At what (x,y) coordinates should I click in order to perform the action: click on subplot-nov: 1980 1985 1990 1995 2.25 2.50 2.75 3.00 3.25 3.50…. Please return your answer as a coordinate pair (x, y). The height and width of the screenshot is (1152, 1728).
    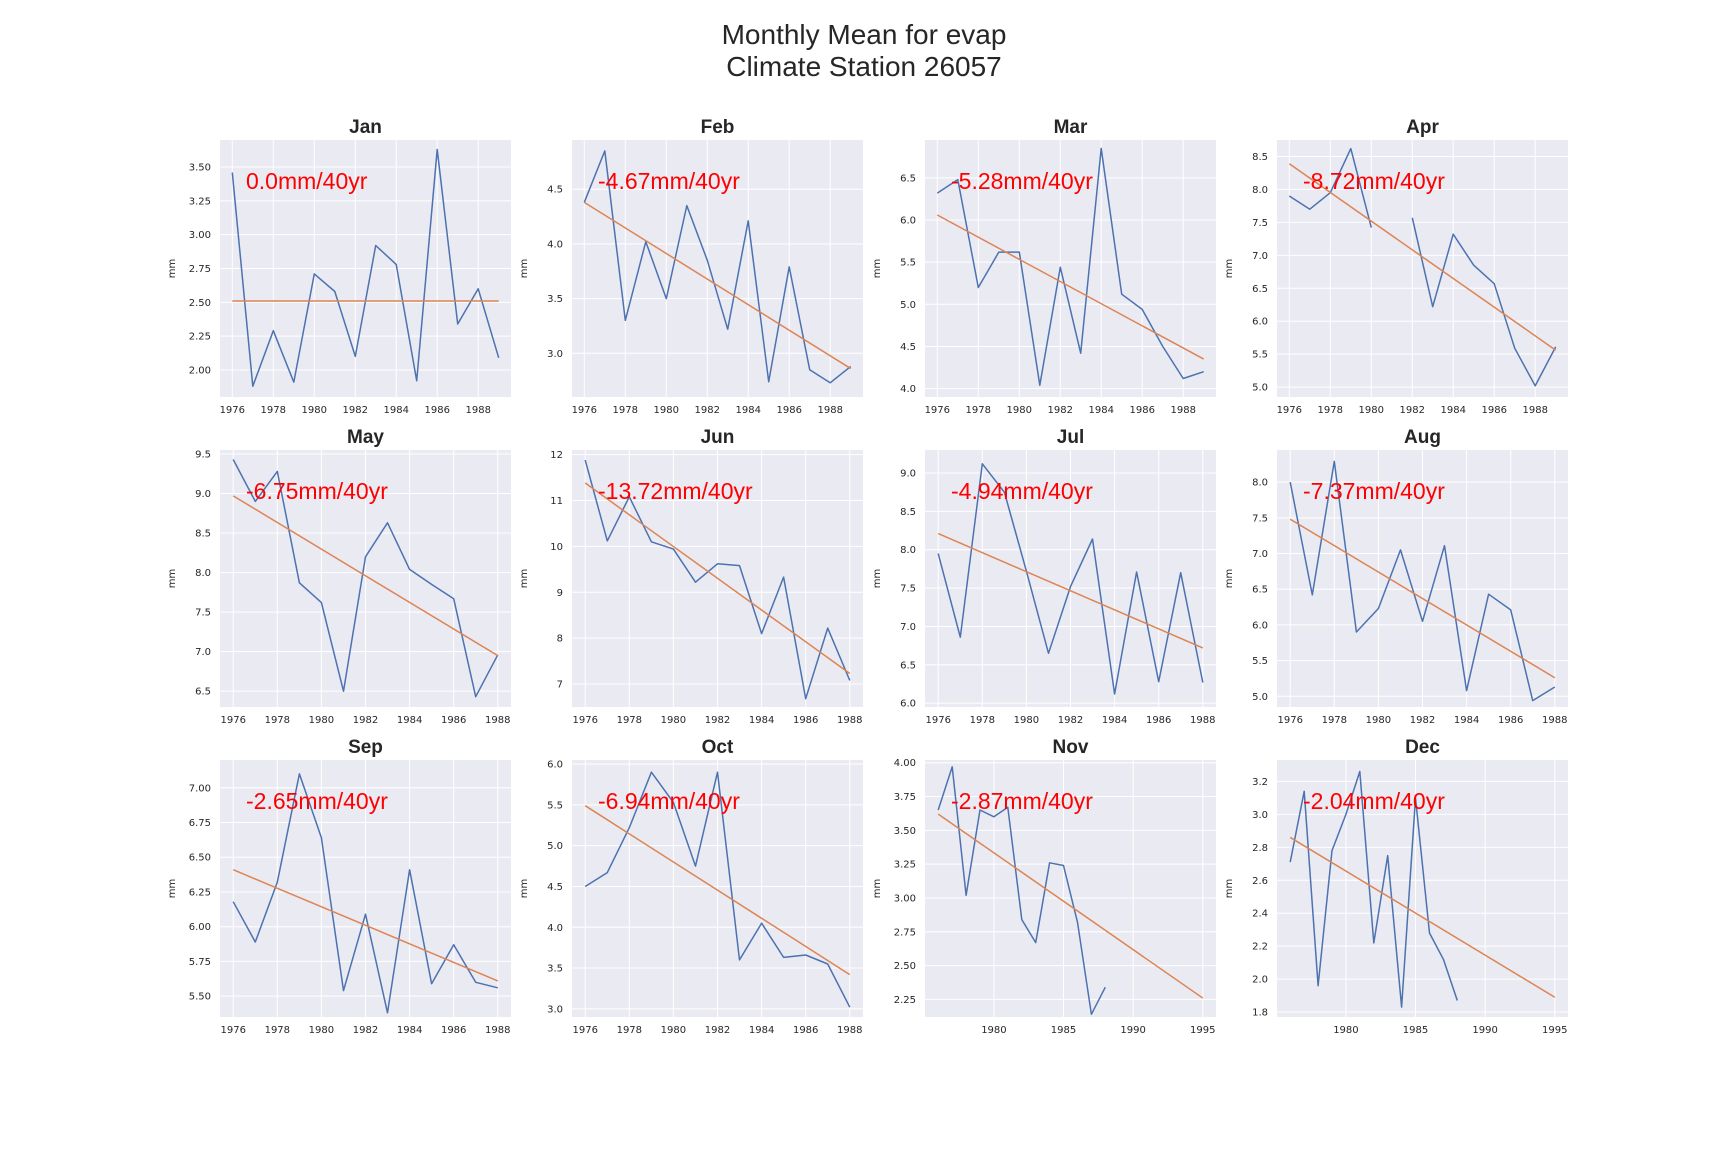
    Looking at the image, I should click on (1044, 886).